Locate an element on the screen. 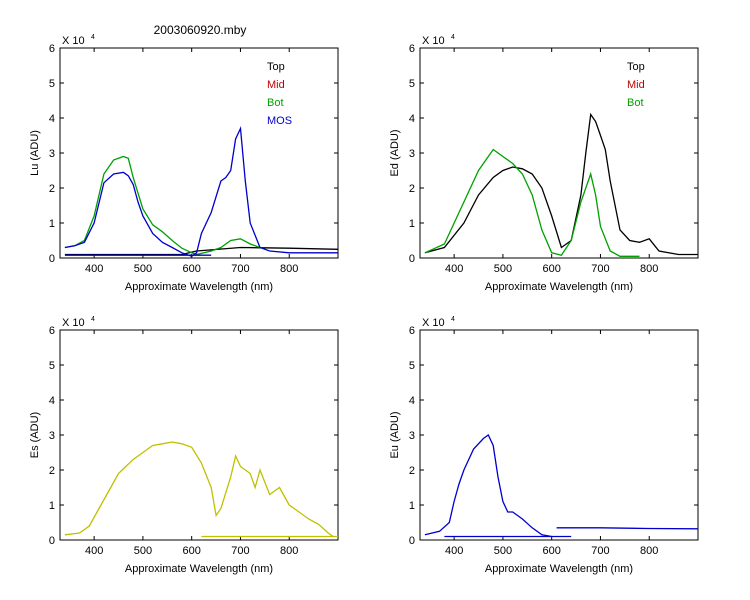  y-axis-label: Ed (ADU) is located at coordinates (395, 152).